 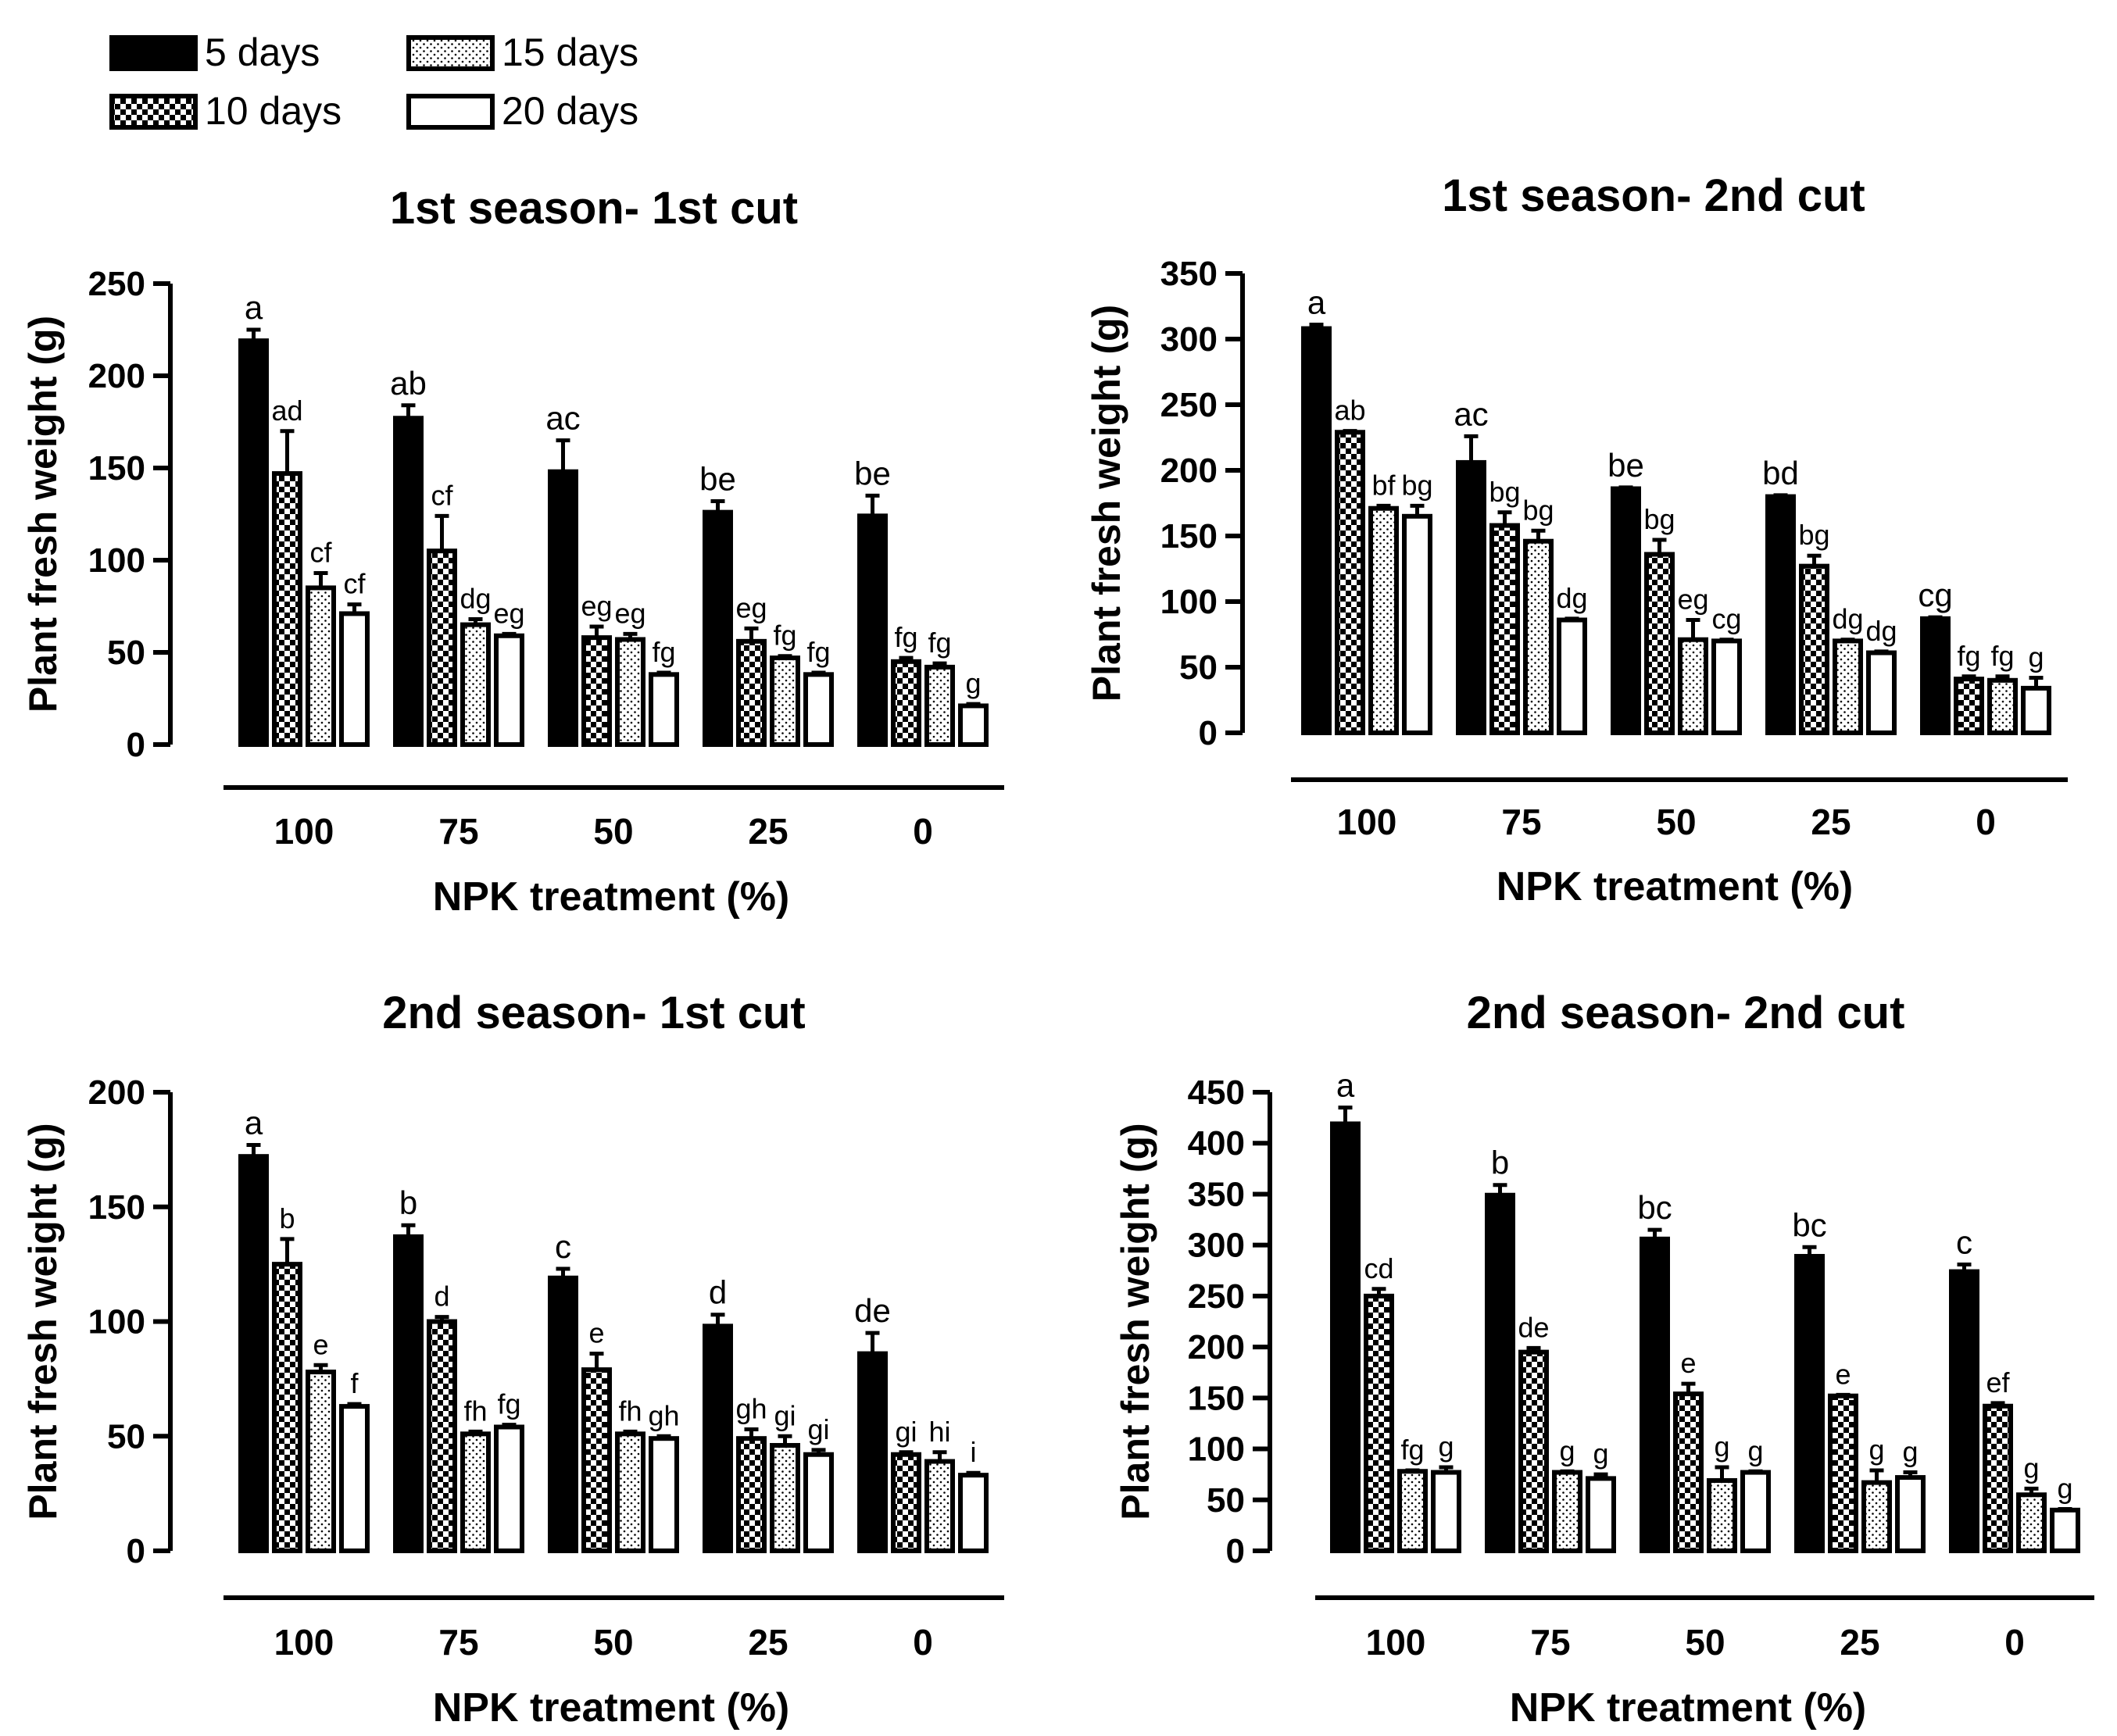 I want to click on significance-letter: i, so click(x=974, y=1452).